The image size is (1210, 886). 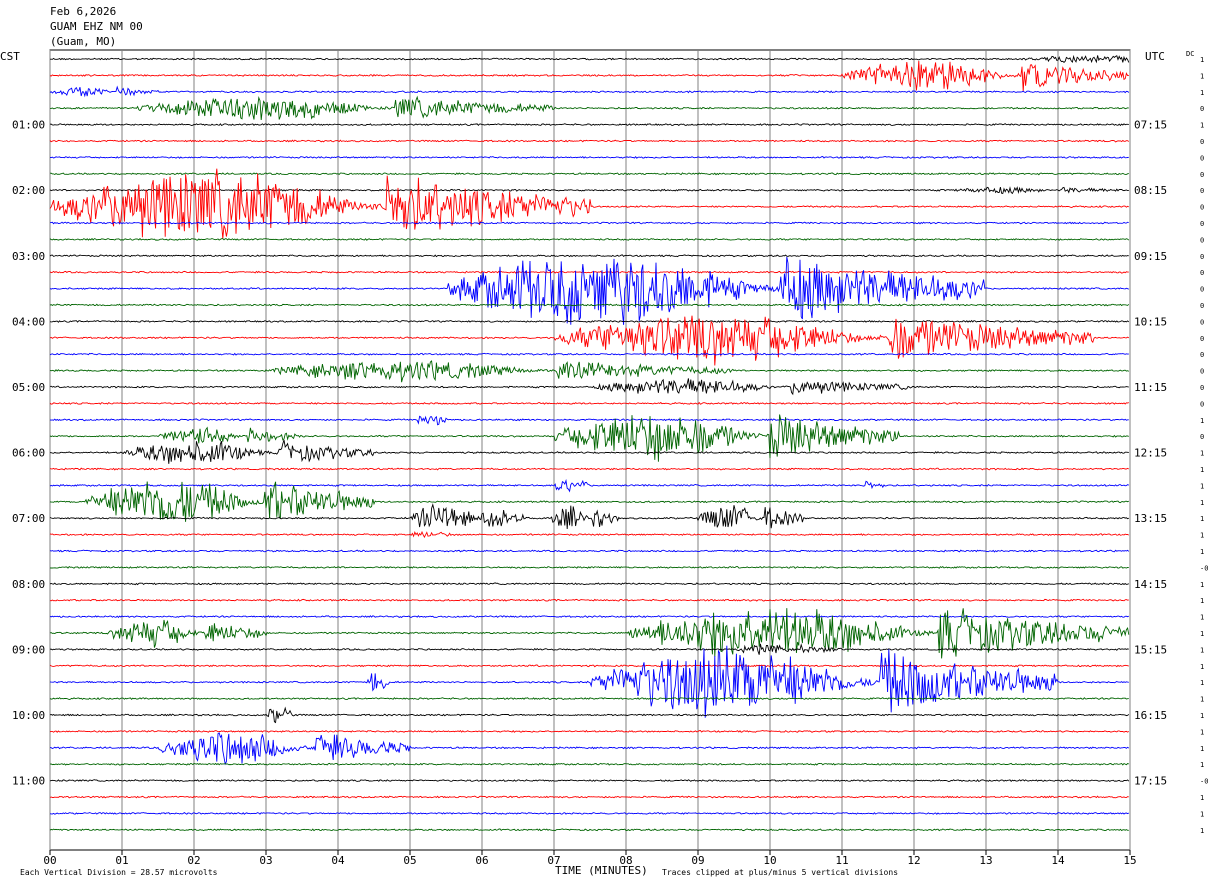 What do you see at coordinates (28, 781) in the screenshot?
I see `left-hour-label: 11:00` at bounding box center [28, 781].